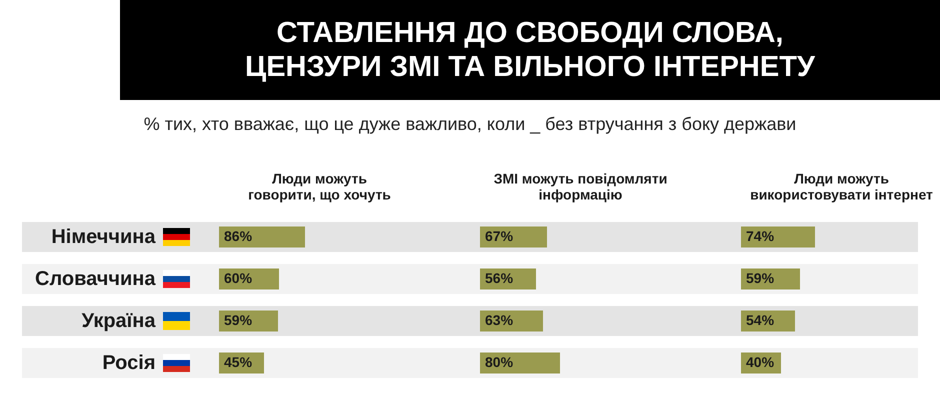 This screenshot has width=940, height=419. What do you see at coordinates (760, 236) in the screenshot?
I see `data-label: 74%` at bounding box center [760, 236].